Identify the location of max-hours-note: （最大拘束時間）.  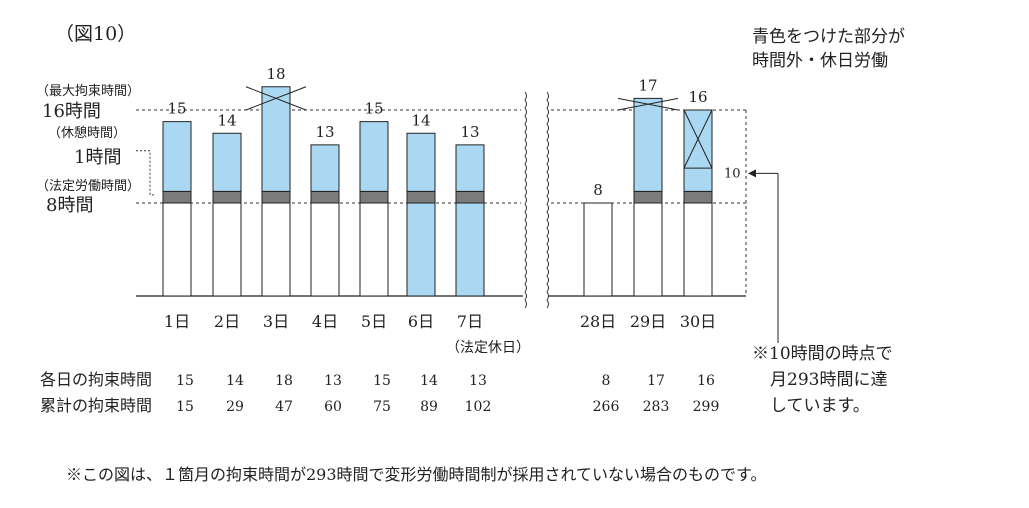
(88, 91).